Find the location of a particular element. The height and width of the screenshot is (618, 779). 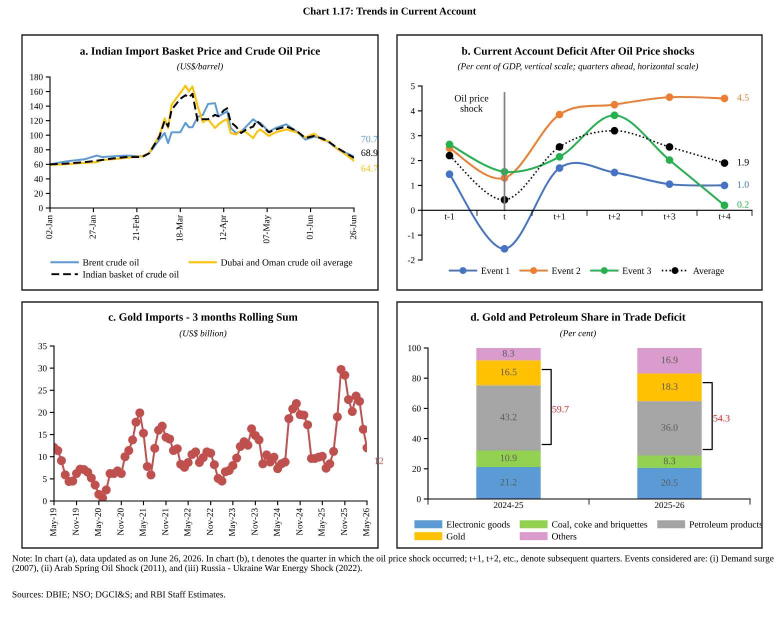

y-tick-label: 2 is located at coordinates (412, 161).